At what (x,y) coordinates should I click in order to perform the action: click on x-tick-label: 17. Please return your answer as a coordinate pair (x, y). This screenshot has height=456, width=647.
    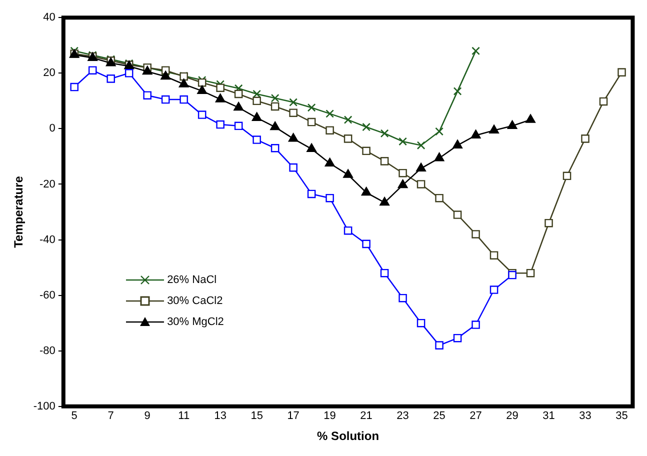
    Looking at the image, I should click on (293, 416).